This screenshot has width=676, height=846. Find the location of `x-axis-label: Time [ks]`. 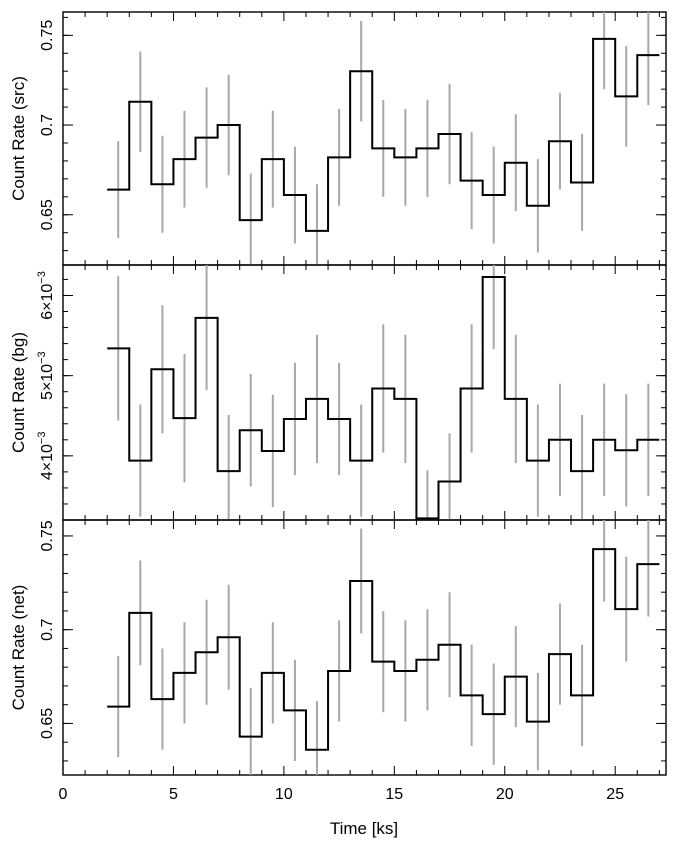

x-axis-label: Time [ks] is located at coordinates (364, 828).